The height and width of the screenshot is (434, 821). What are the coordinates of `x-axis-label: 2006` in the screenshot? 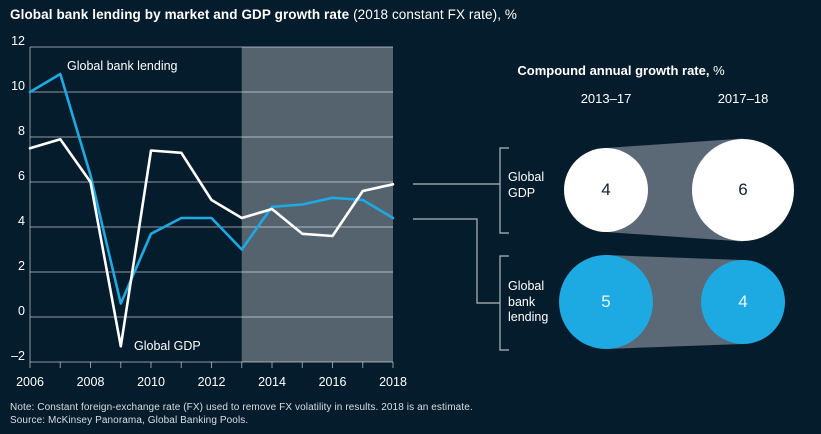 It's located at (30, 382).